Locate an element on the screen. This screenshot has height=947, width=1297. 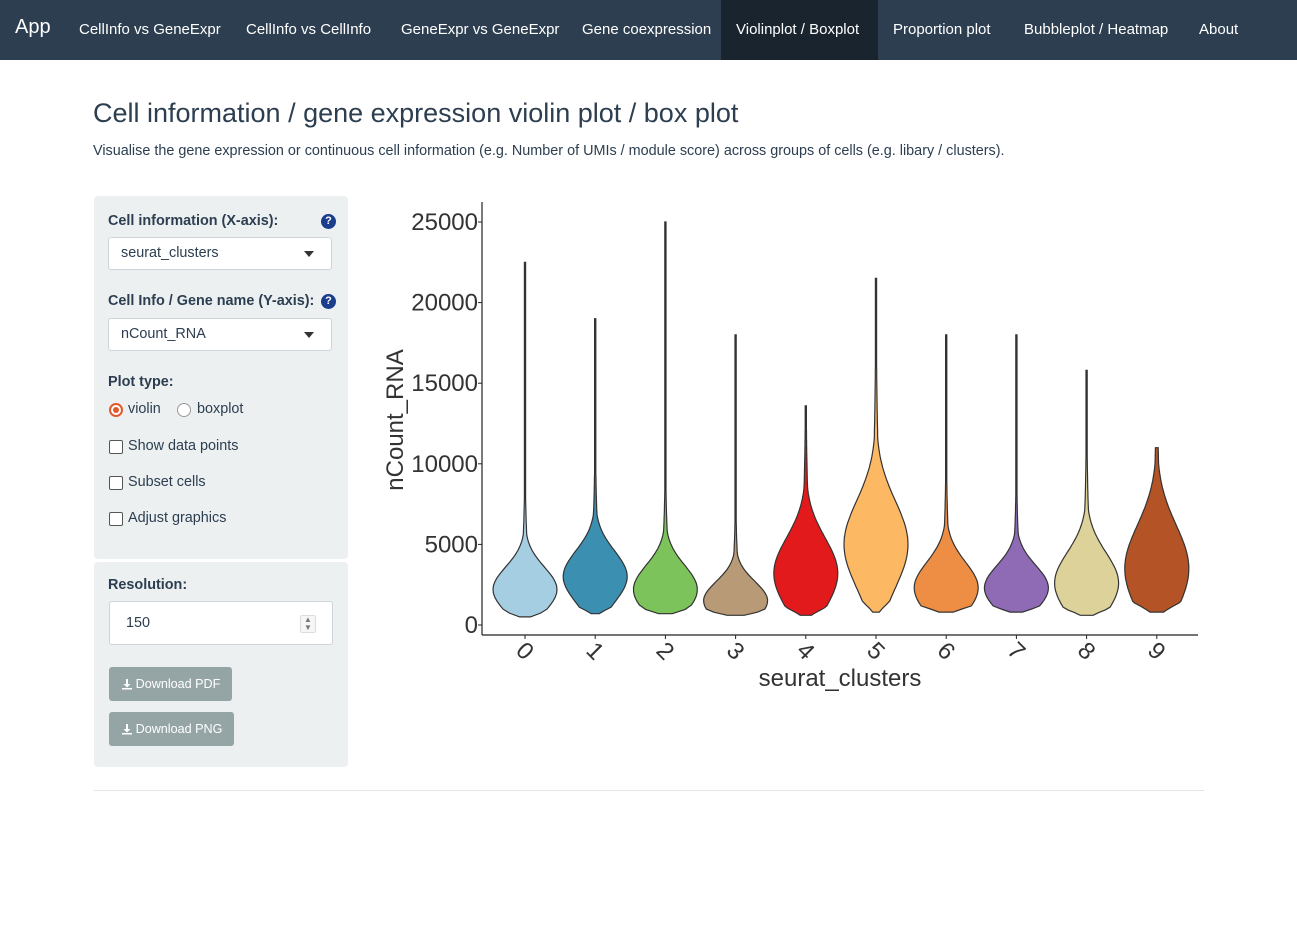
y-axis-title: nCount_RNA is located at coordinates (395, 419).